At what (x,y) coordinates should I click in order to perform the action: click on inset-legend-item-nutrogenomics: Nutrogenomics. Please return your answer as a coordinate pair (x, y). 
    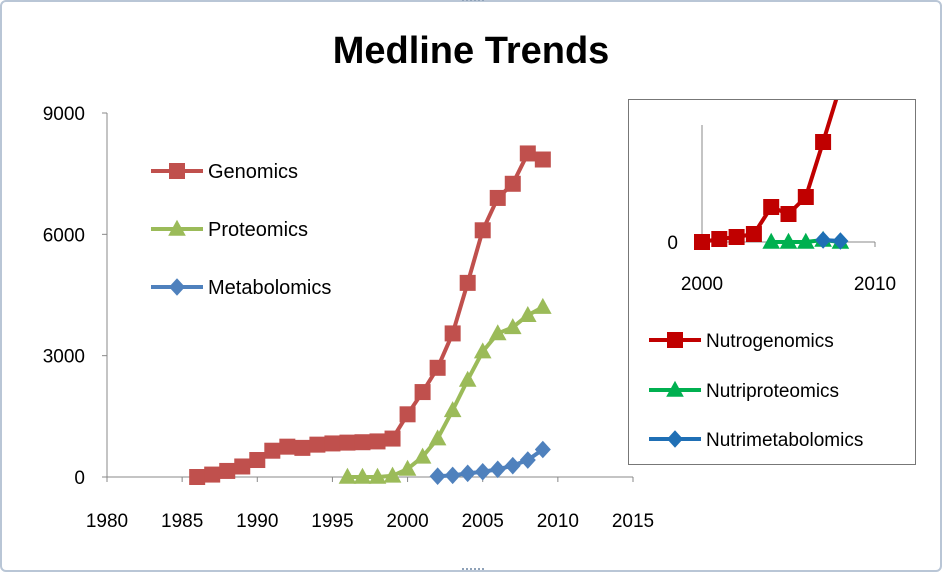
    Looking at the image, I should click on (741, 341).